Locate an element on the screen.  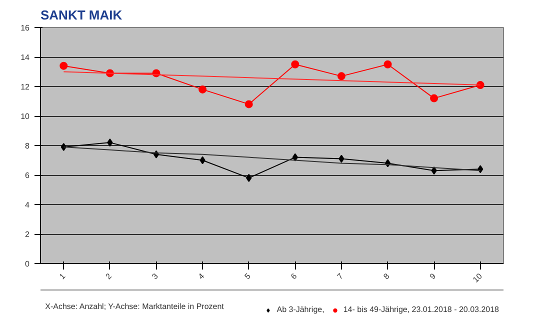
x-tick-label: 2 is located at coordinates (109, 276).